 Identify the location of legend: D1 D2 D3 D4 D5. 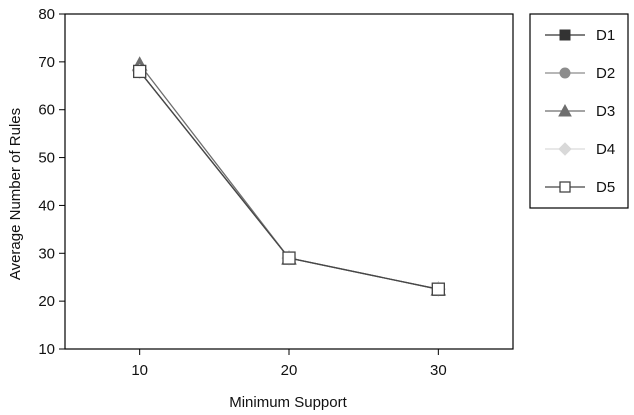
(579, 111).